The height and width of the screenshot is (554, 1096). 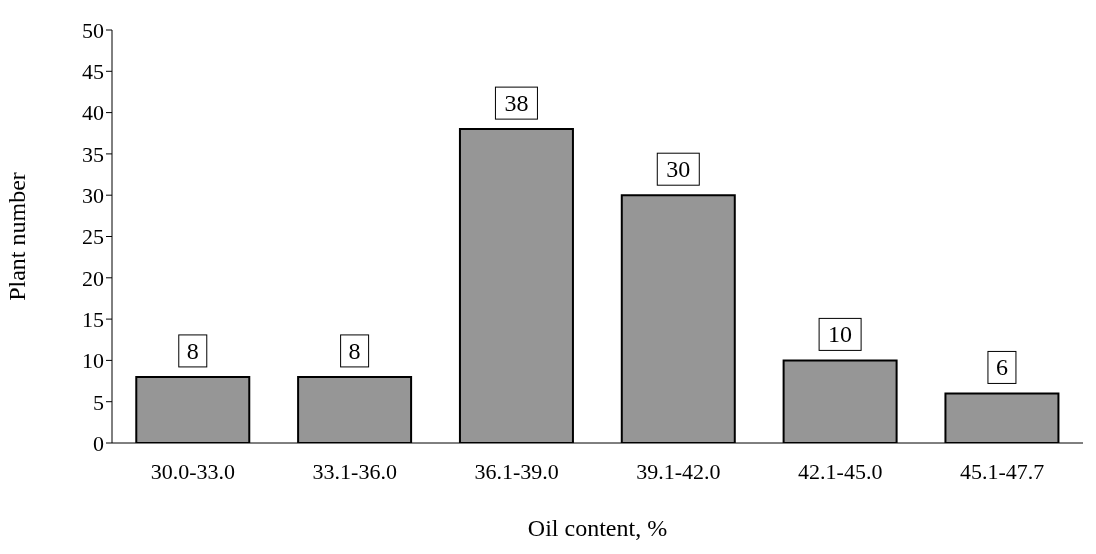 What do you see at coordinates (93, 237) in the screenshot?
I see `y-tick-label: 25` at bounding box center [93, 237].